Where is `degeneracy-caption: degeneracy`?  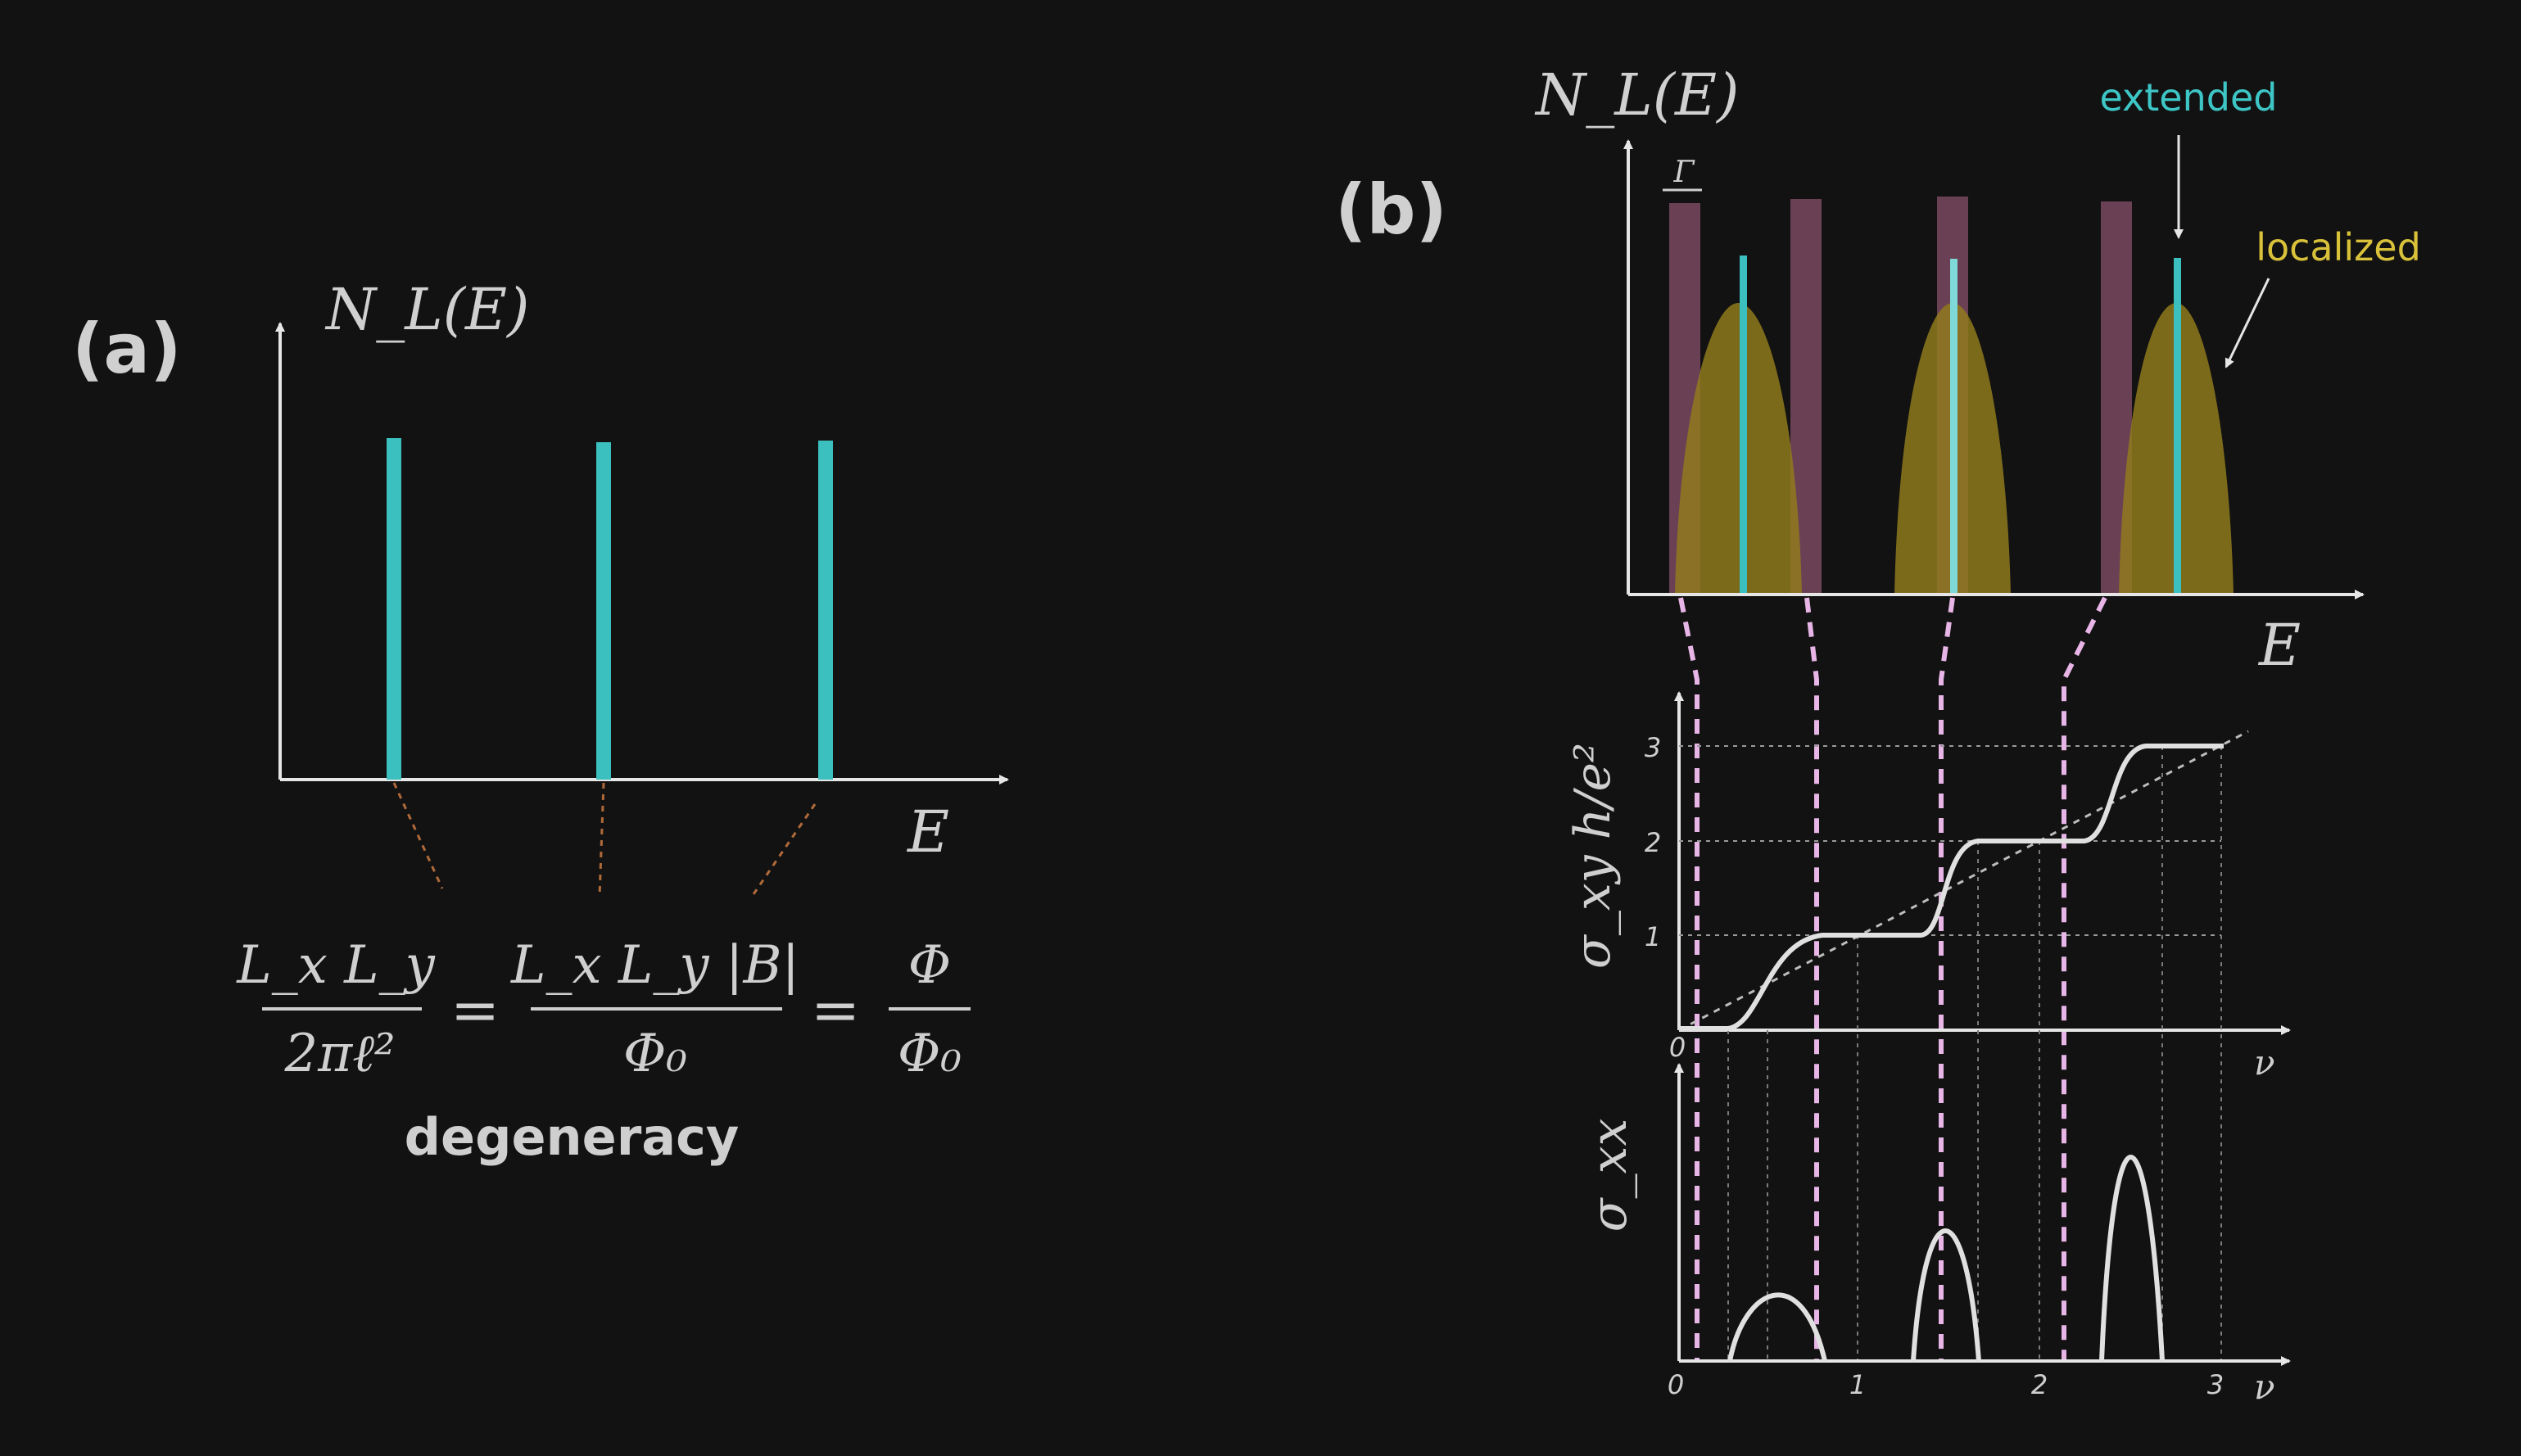 degeneracy-caption: degeneracy is located at coordinates (572, 1137).